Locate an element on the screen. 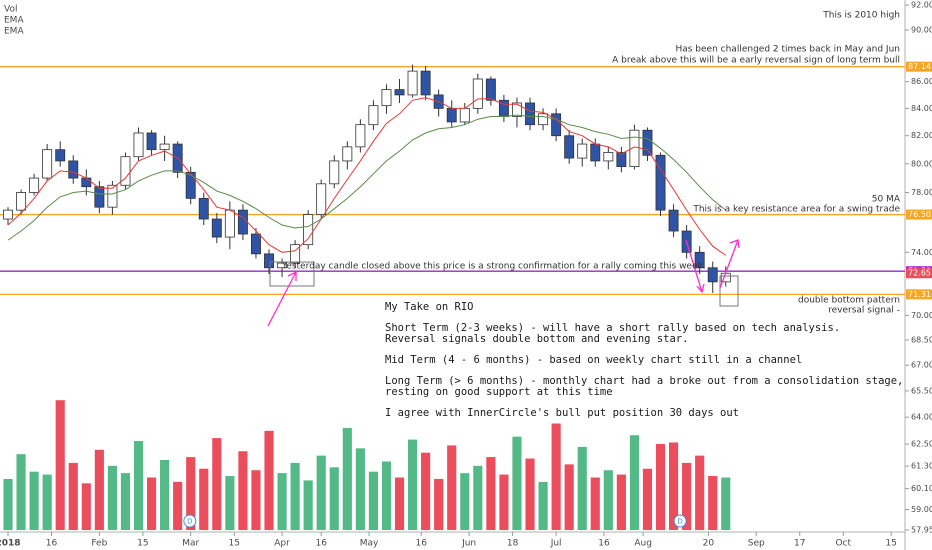 The height and width of the screenshot is (550, 932). y-tick-label: 64.00 is located at coordinates (921, 417).